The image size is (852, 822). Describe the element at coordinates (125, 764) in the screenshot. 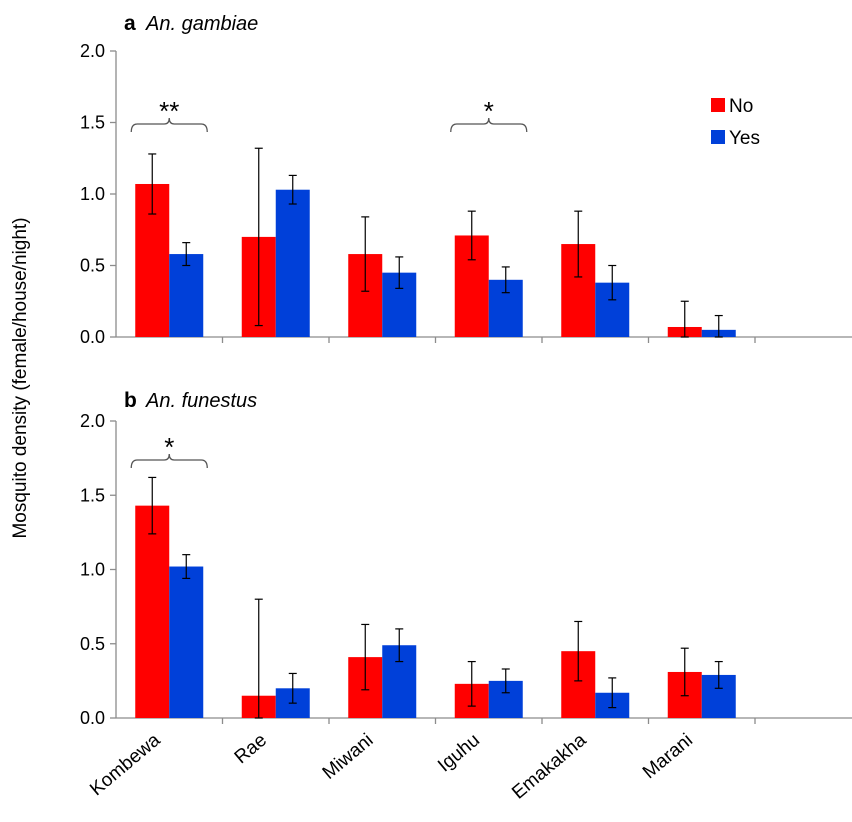

I see `x-tick-label: Kombewa` at that location.